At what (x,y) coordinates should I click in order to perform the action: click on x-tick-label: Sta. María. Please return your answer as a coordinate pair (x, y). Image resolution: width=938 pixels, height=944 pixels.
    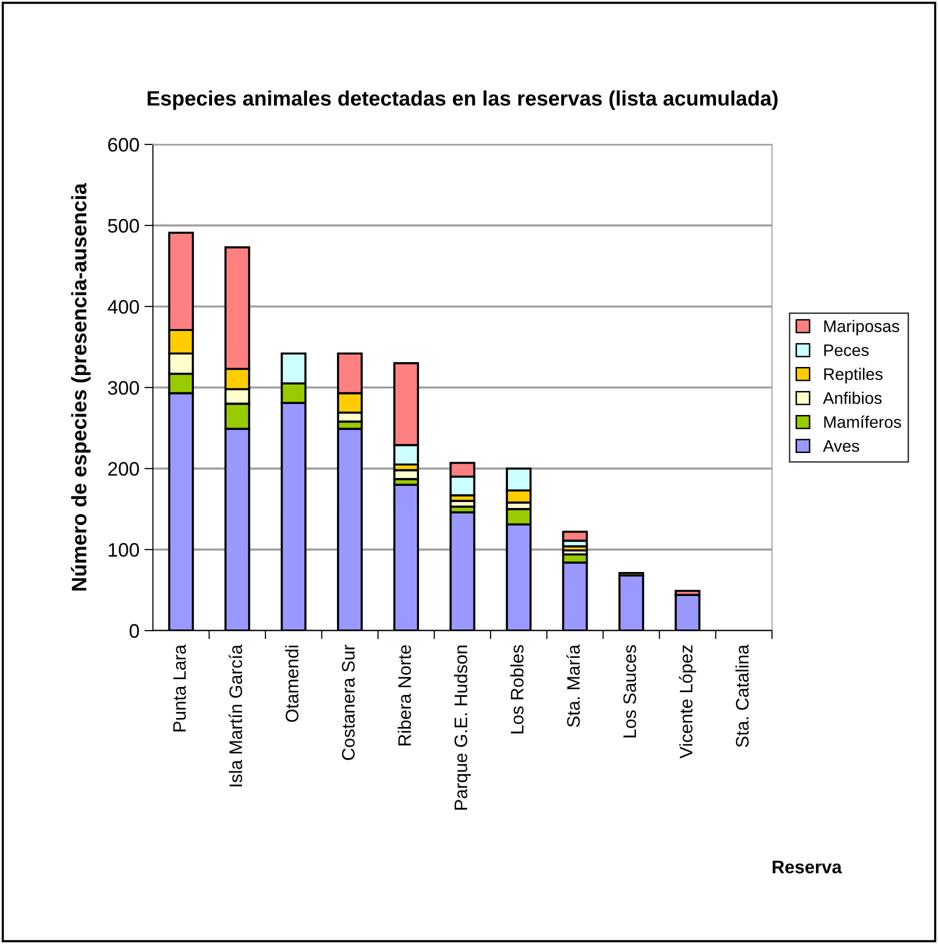
    Looking at the image, I should click on (573, 685).